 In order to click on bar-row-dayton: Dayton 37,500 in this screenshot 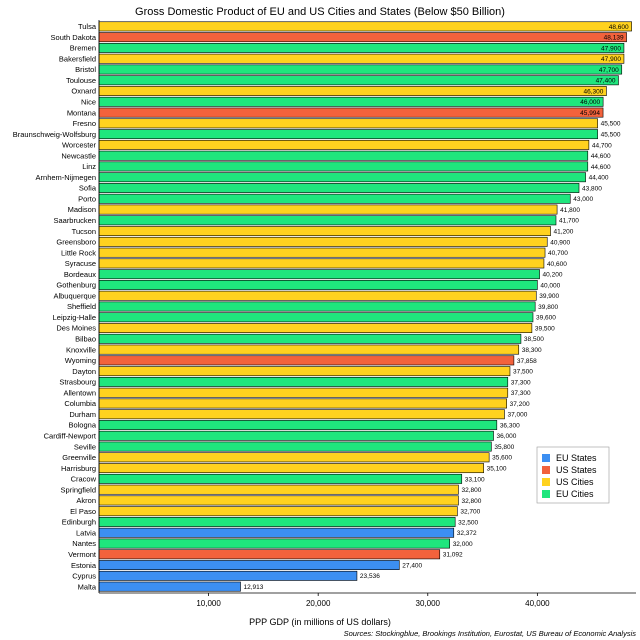, I will do `click(302, 371)`.